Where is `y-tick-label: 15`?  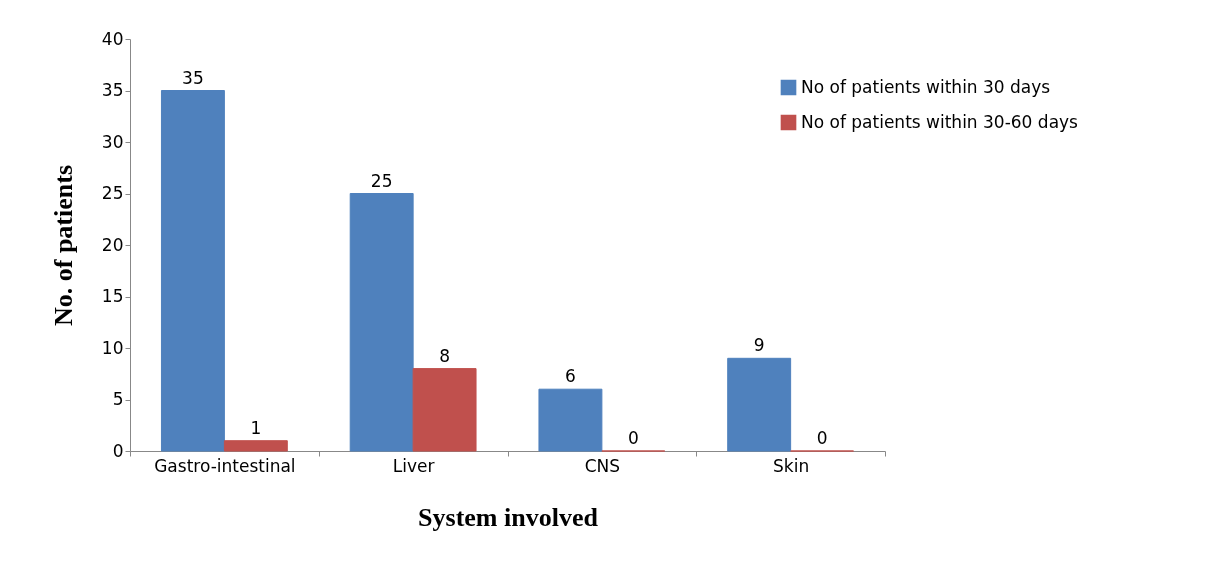 y-tick-label: 15 is located at coordinates (112, 296).